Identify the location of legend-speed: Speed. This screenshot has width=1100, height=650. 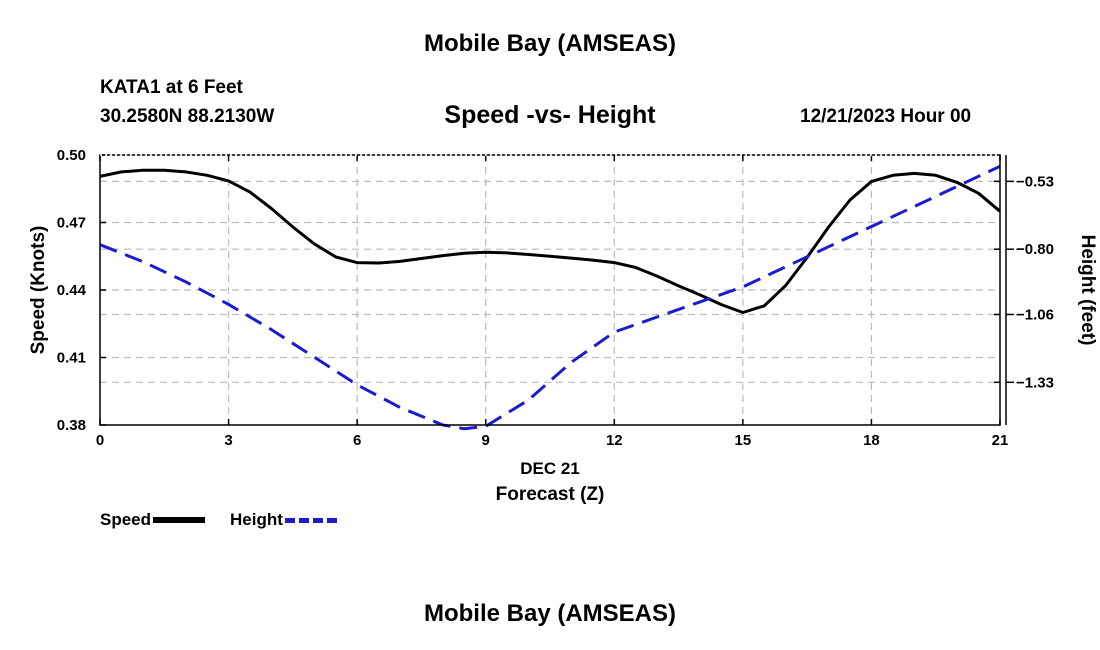
(153, 520).